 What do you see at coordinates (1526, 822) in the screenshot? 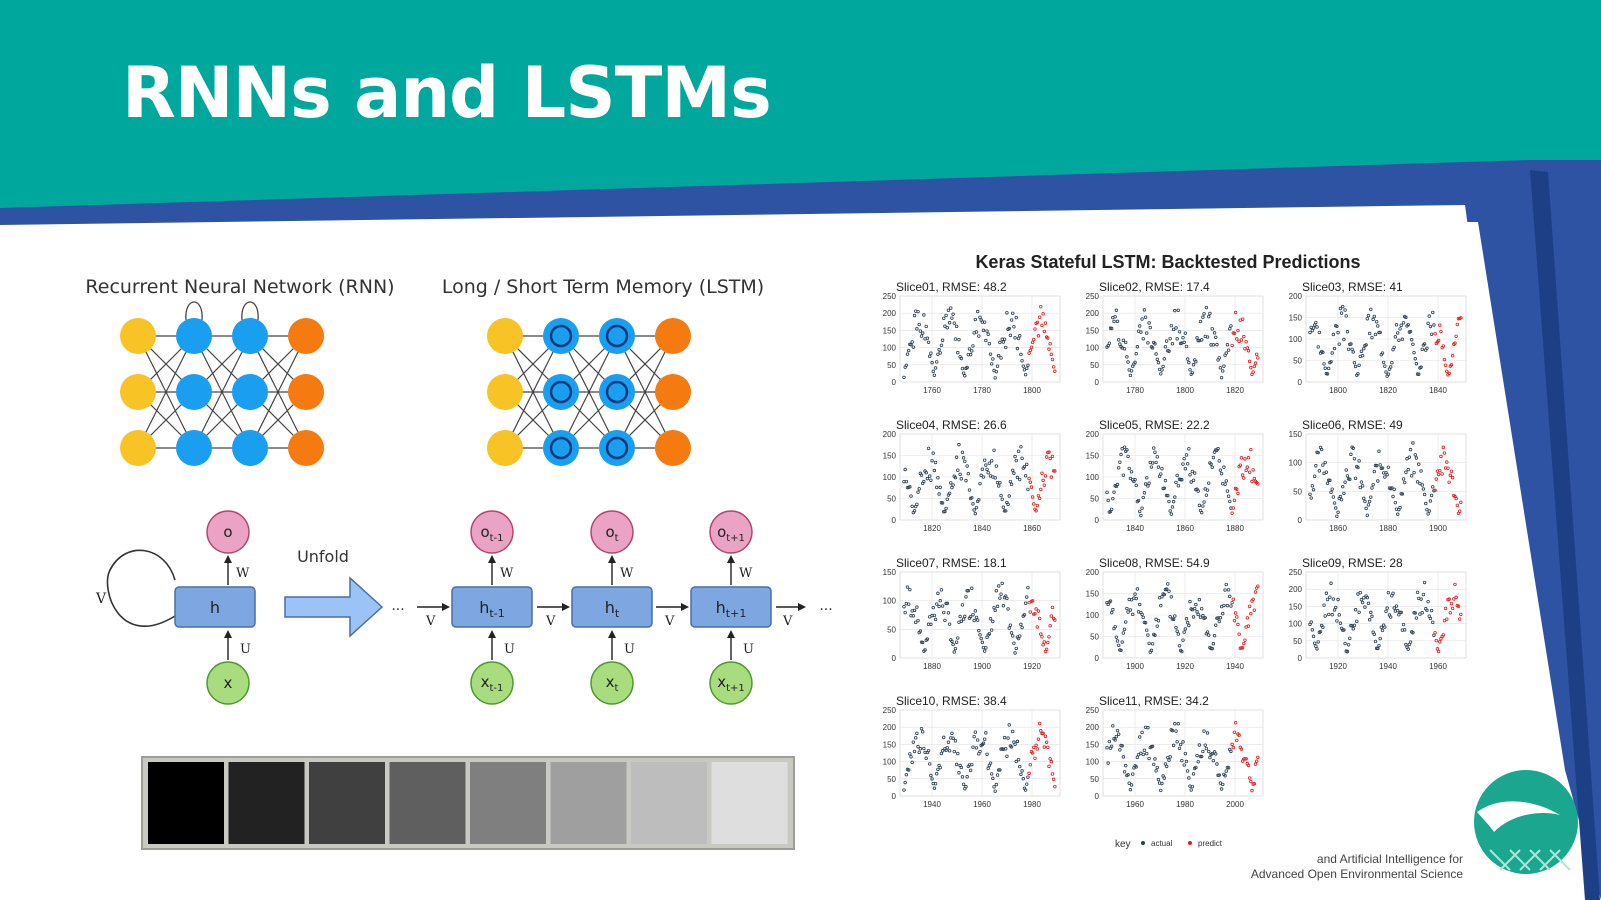
I see `organization-logo` at bounding box center [1526, 822].